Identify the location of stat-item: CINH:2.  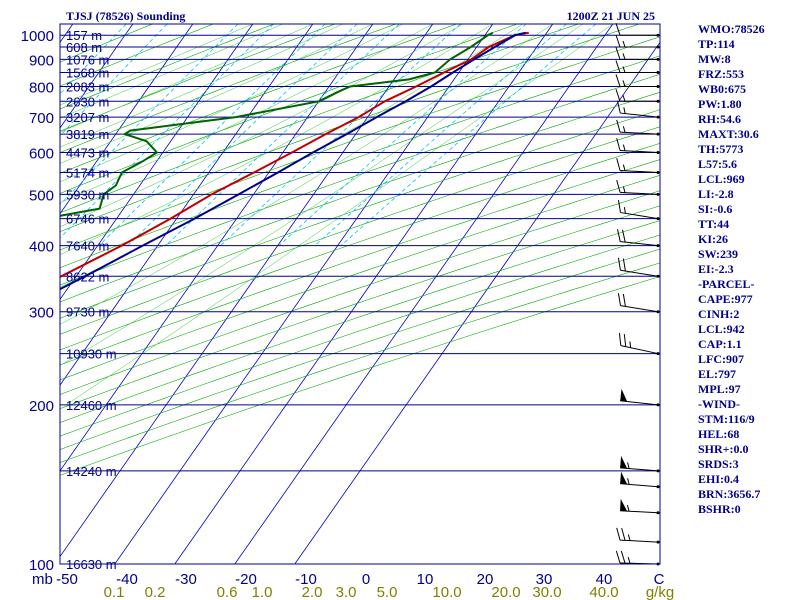
(719, 314).